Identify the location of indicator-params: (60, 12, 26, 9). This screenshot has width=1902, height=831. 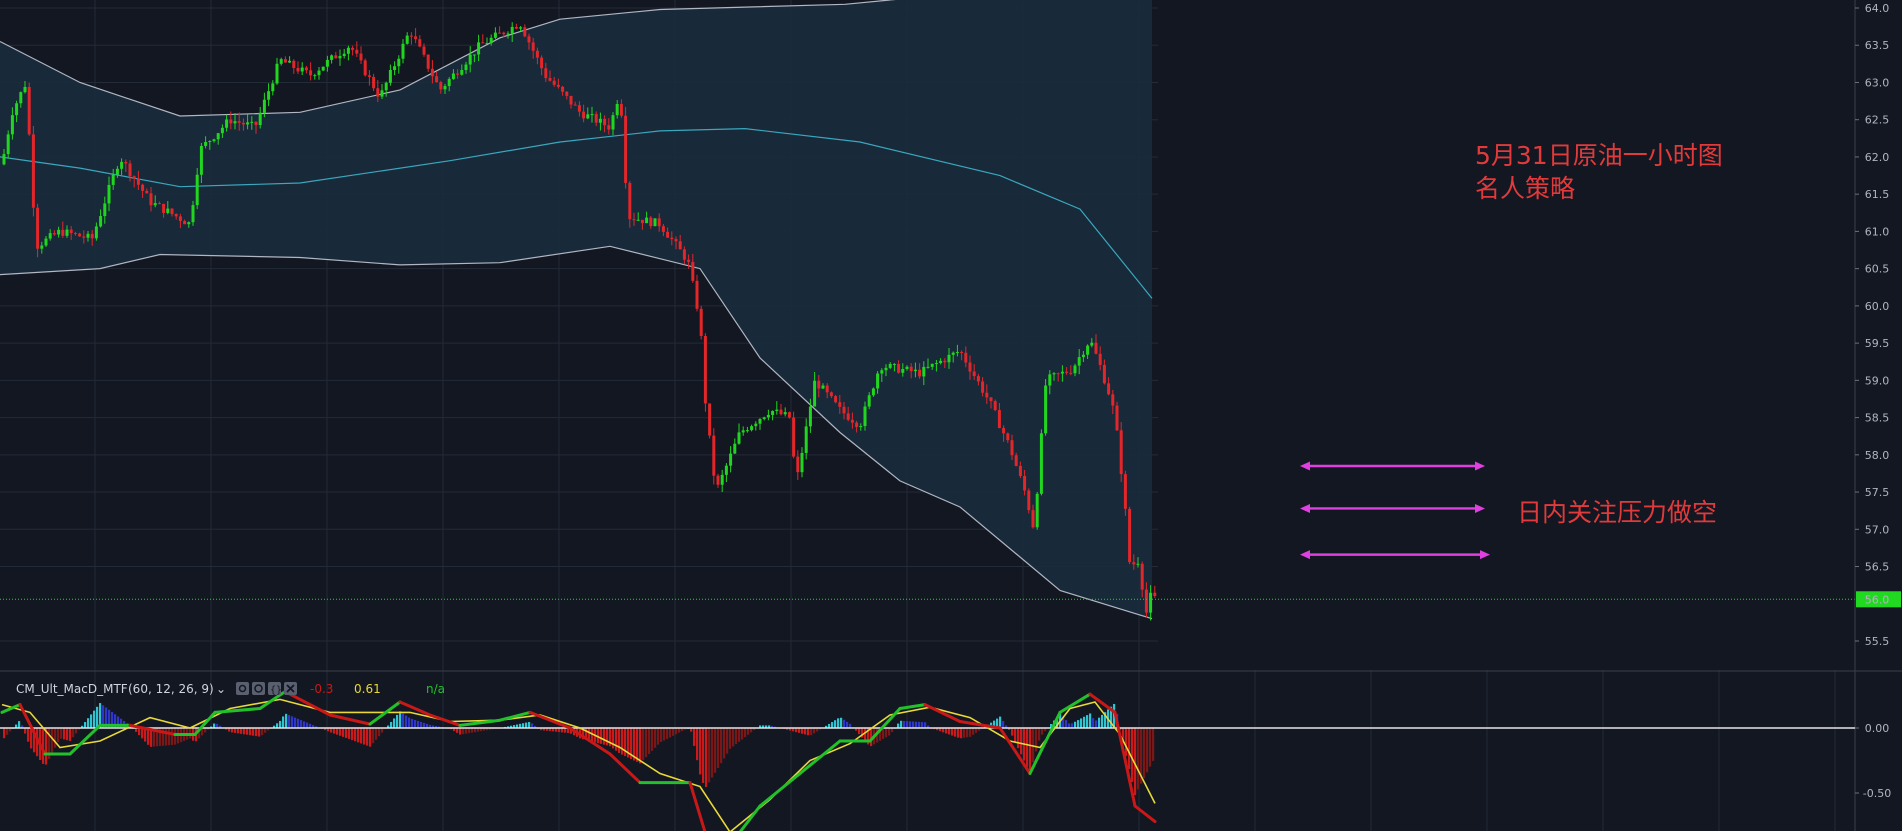
(171, 689).